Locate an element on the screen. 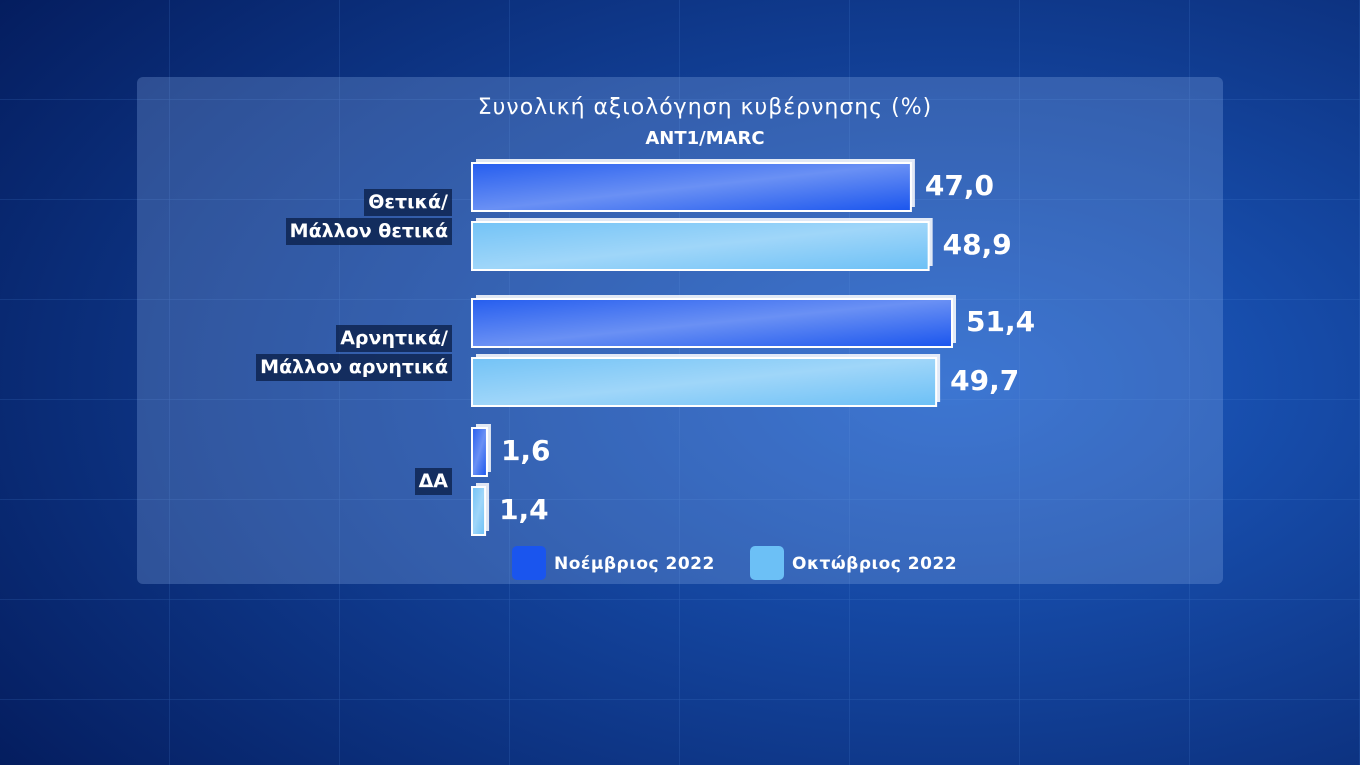 This screenshot has width=1360, height=765. category-label: Αρνητικά/Μάλλον αρνητικά is located at coordinates (354, 353).